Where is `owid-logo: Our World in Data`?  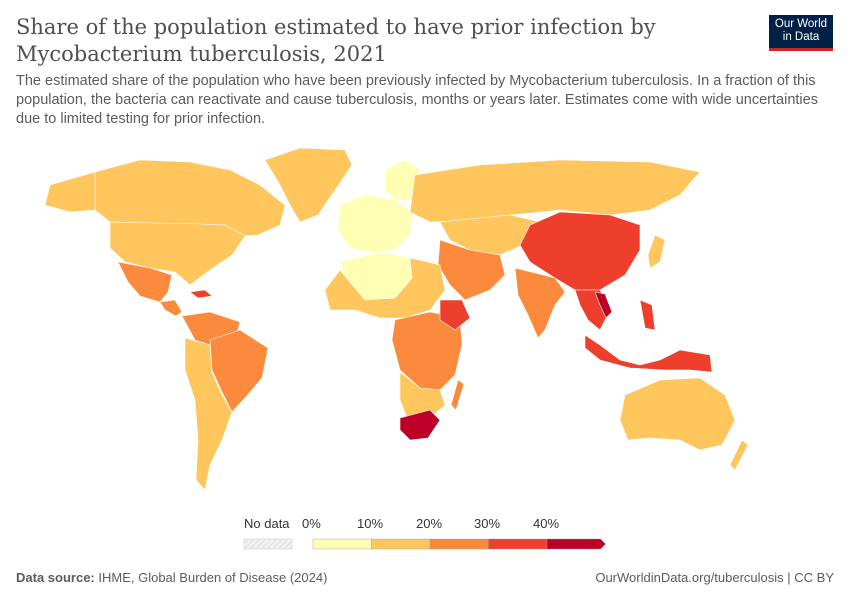
owid-logo: Our World in Data is located at coordinates (801, 33).